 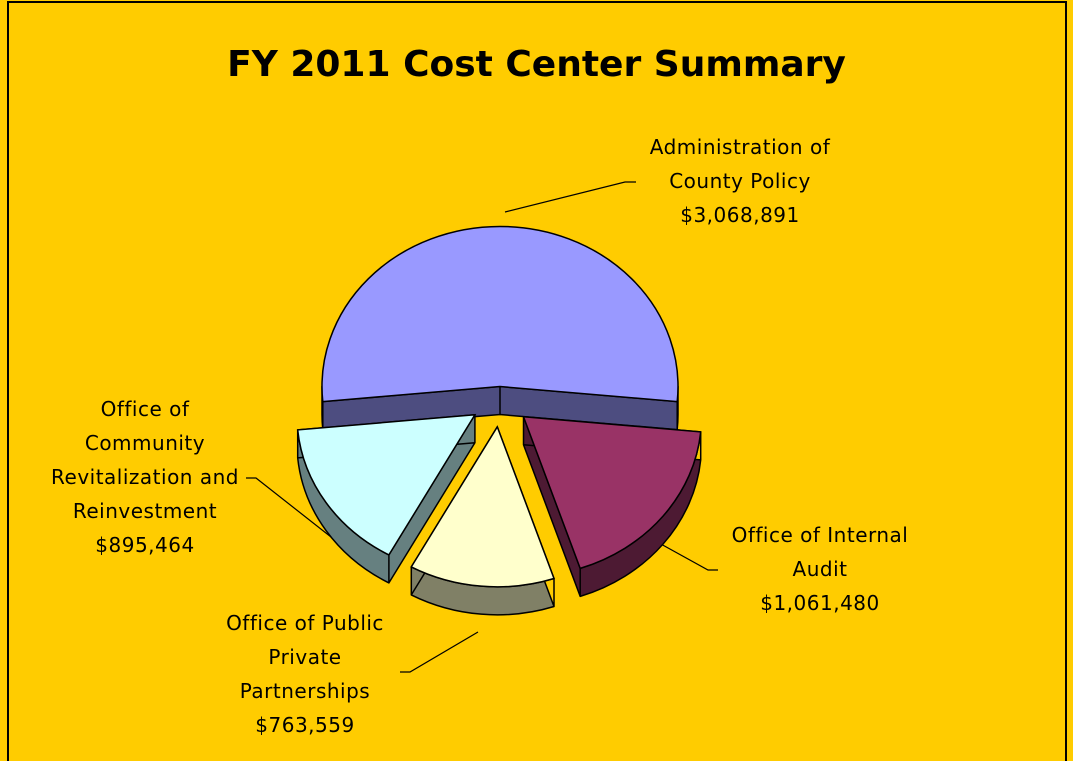 I want to click on label-value: $895,464, so click(x=145, y=545).